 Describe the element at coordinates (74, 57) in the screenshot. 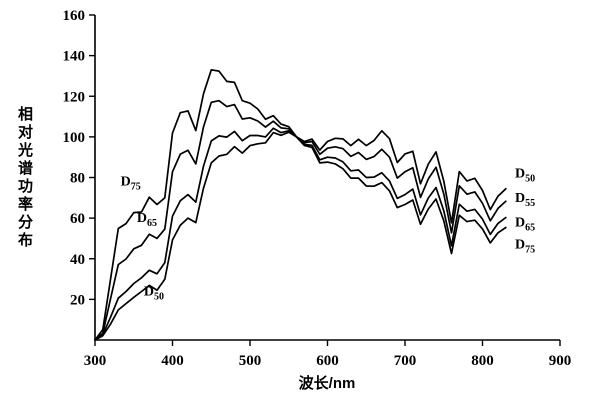

I see `y-tick-label: 140` at that location.